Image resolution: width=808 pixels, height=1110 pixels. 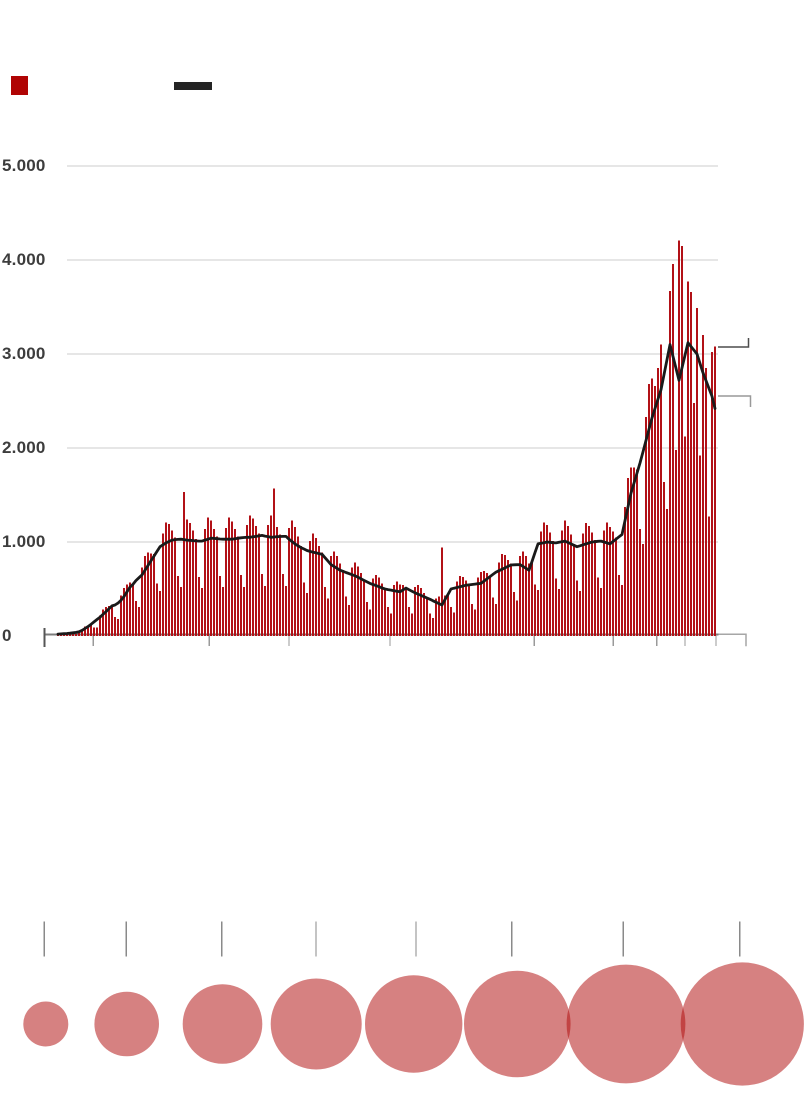 What do you see at coordinates (732, 640) in the screenshot?
I see `axis-bracket` at bounding box center [732, 640].